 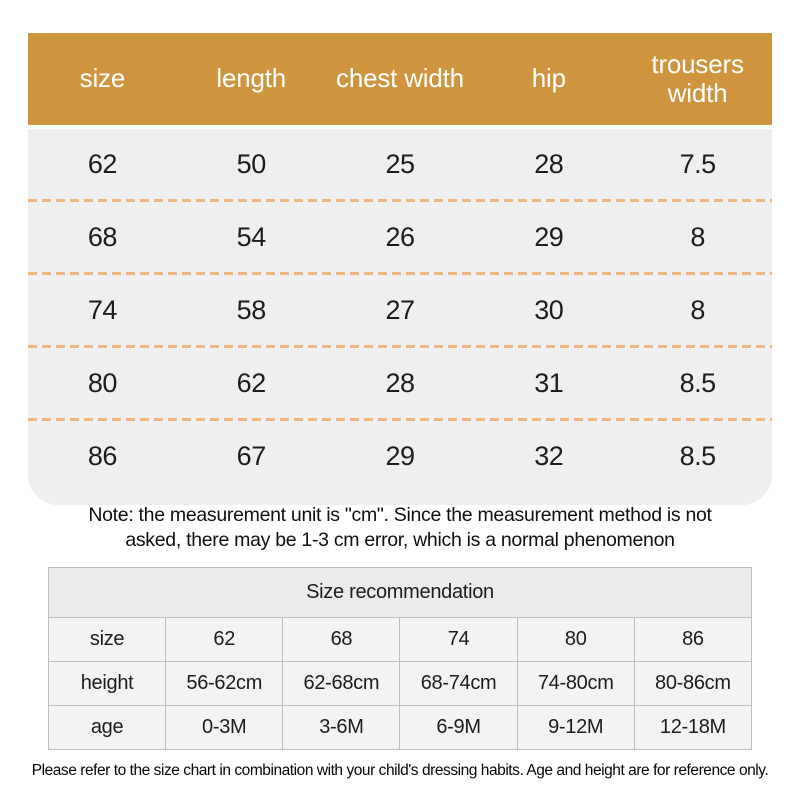 I want to click on cell-hip: 31, so click(x=549, y=382).